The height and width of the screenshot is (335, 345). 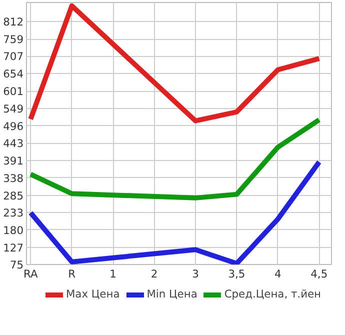 What do you see at coordinates (319, 274) in the screenshot?
I see `x-tick-label: 4,5` at bounding box center [319, 274].